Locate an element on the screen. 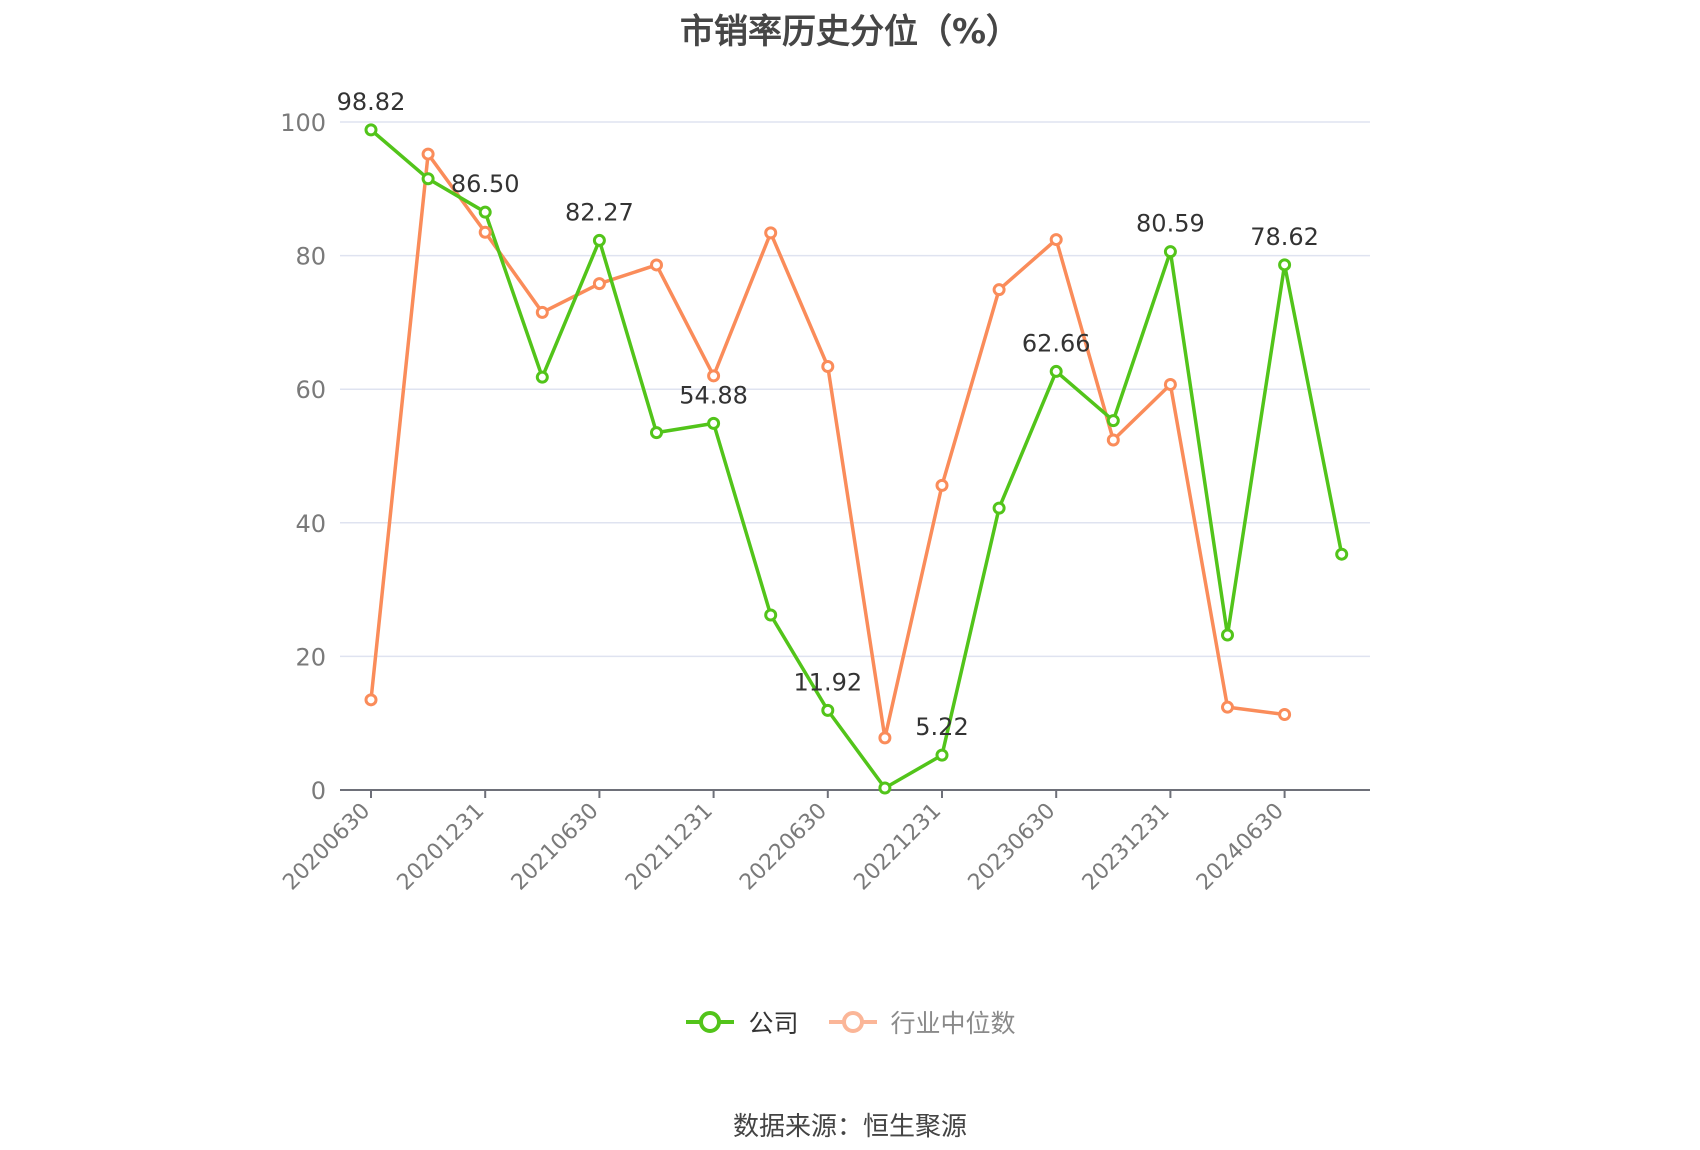 The image size is (1700, 1150). data-label: 80.59 is located at coordinates (1170, 224).